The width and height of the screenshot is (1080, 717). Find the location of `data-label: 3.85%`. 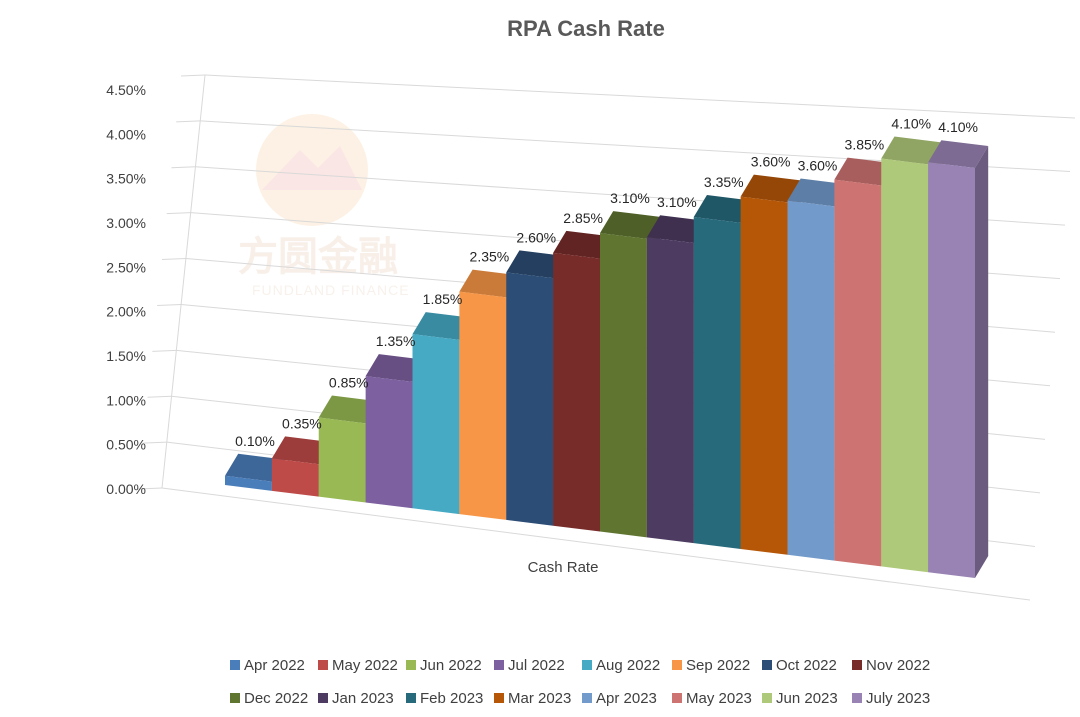

data-label: 3.85% is located at coordinates (865, 145).